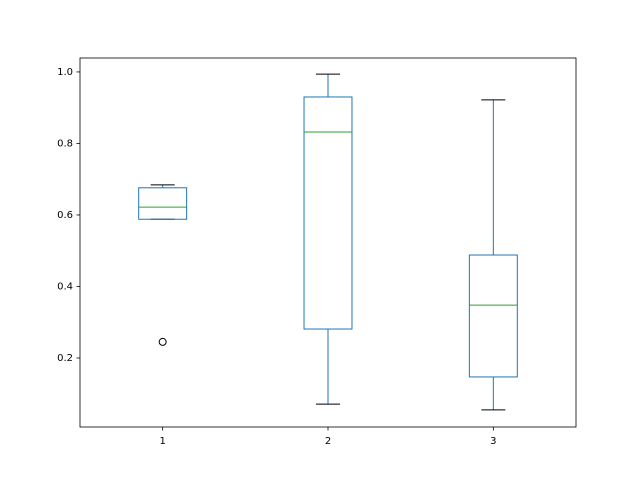  Describe the element at coordinates (493, 441) in the screenshot. I see `x-tick-label: 3` at that location.